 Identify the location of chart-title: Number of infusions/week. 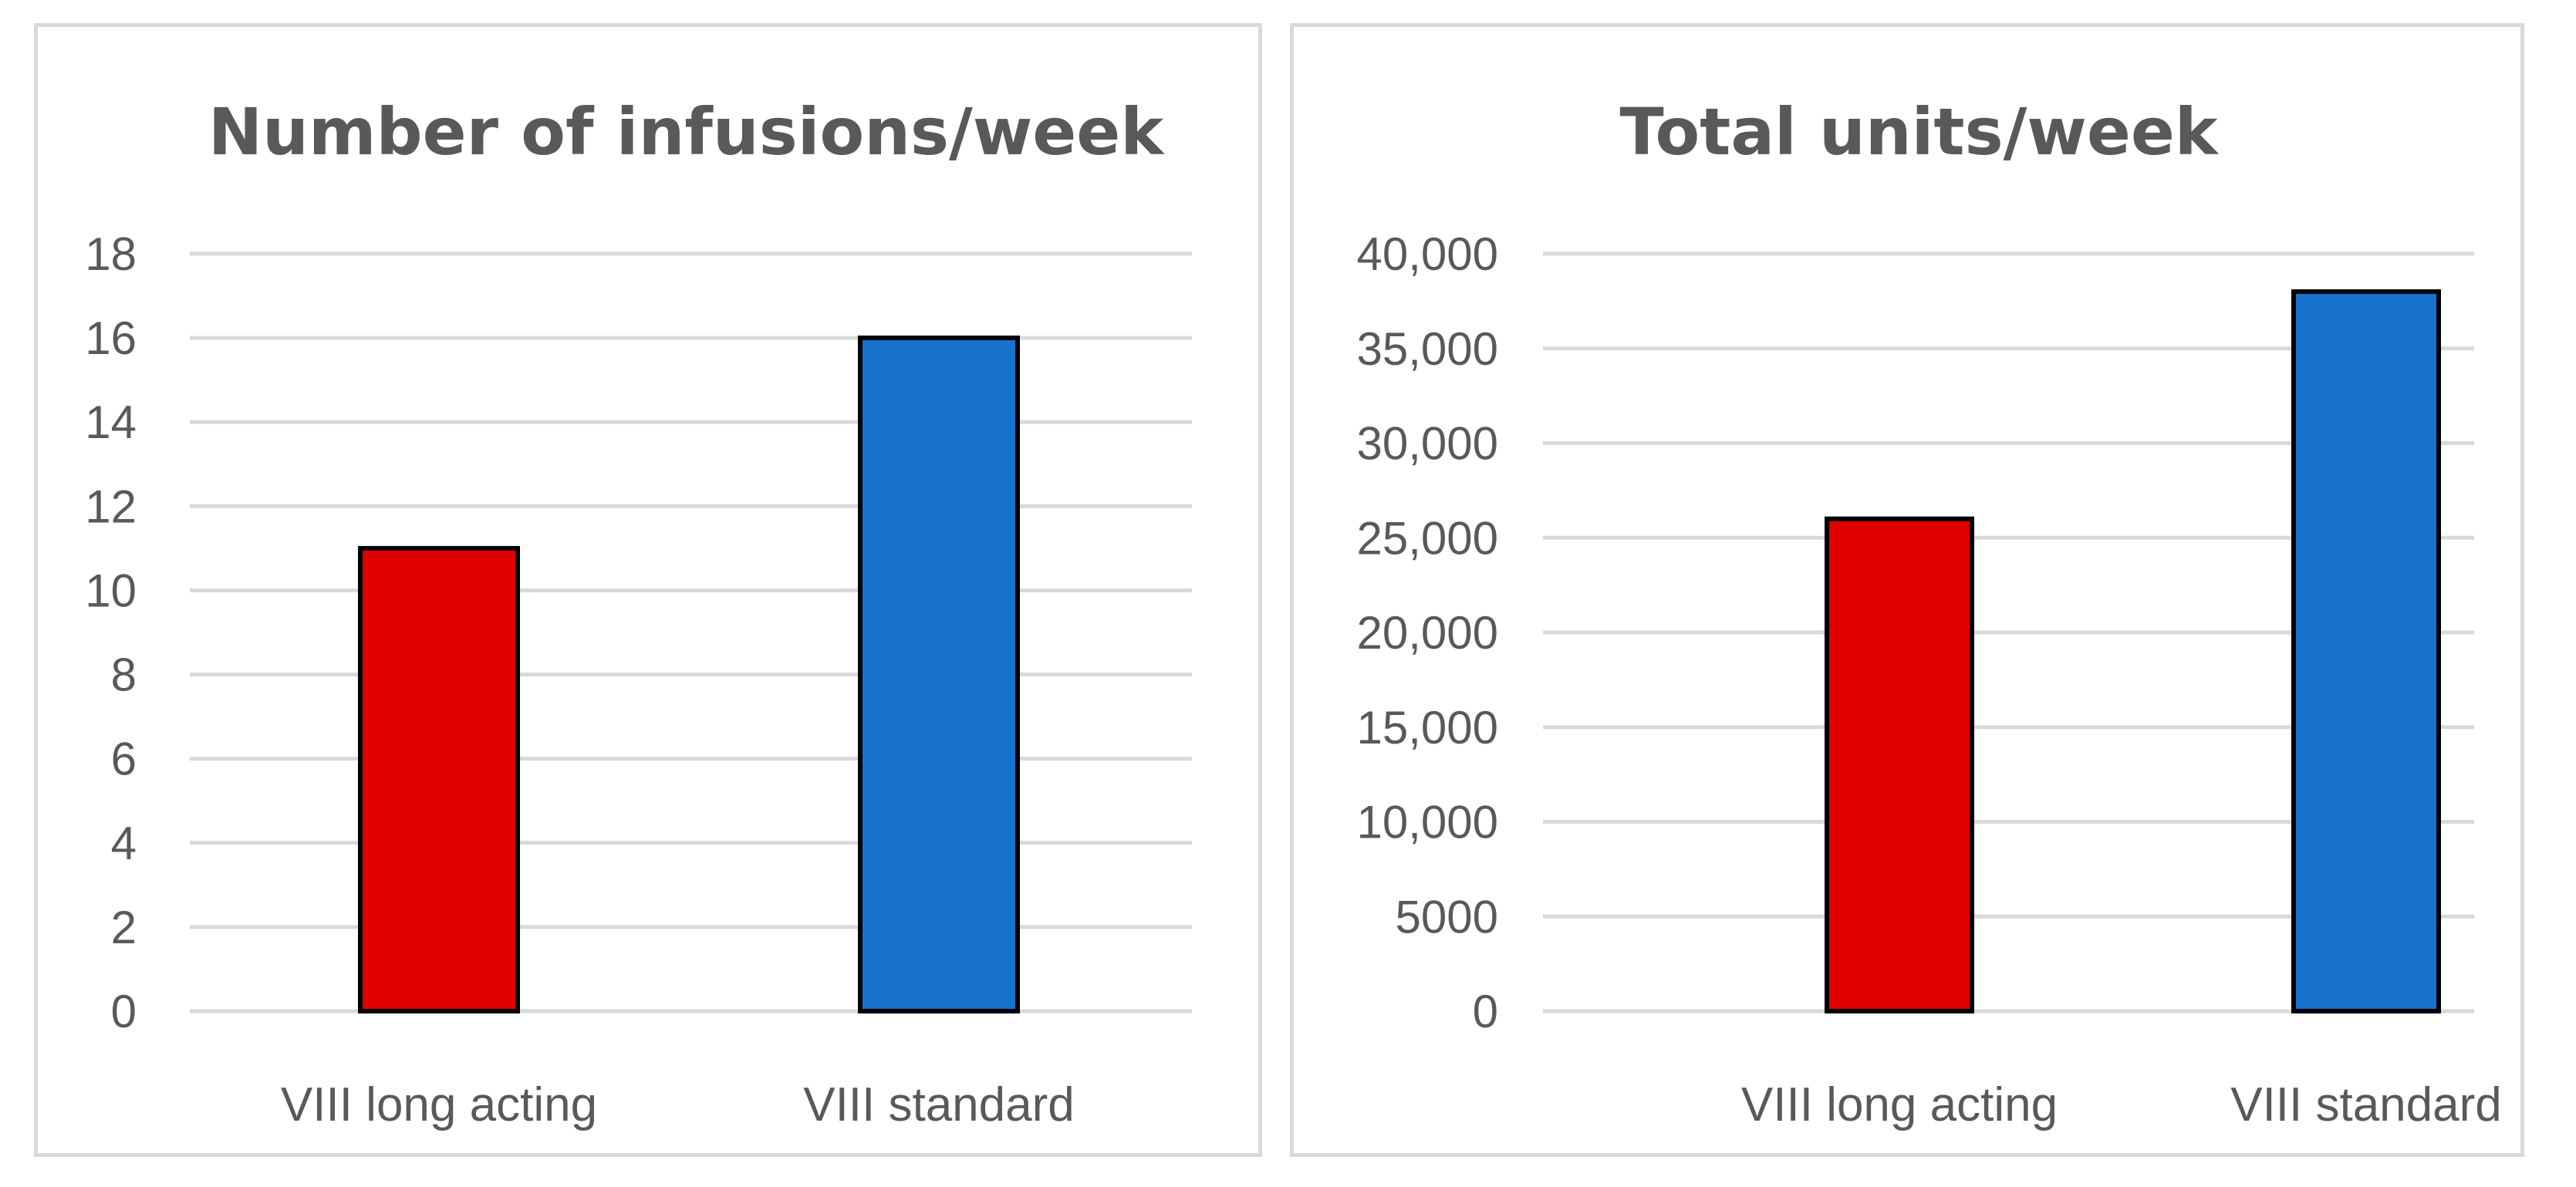
(687, 132).